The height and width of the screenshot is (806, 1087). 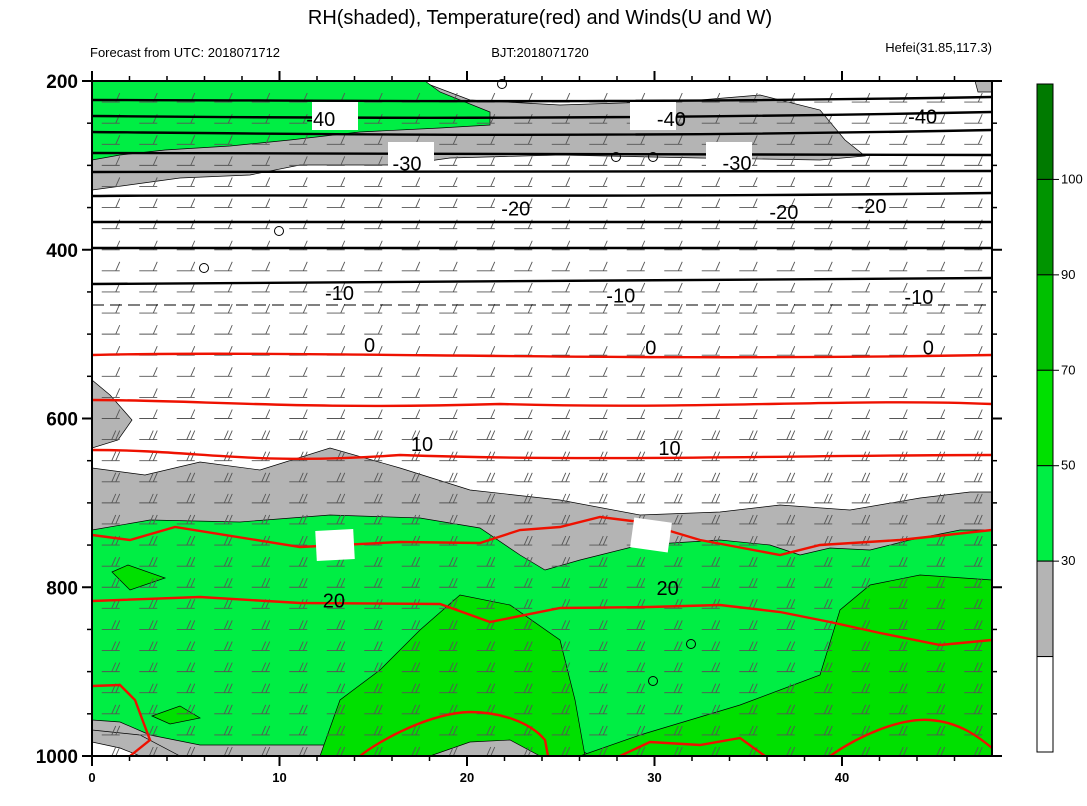 What do you see at coordinates (485, 747) in the screenshot?
I see `rh-gray-bottom-mid` at bounding box center [485, 747].